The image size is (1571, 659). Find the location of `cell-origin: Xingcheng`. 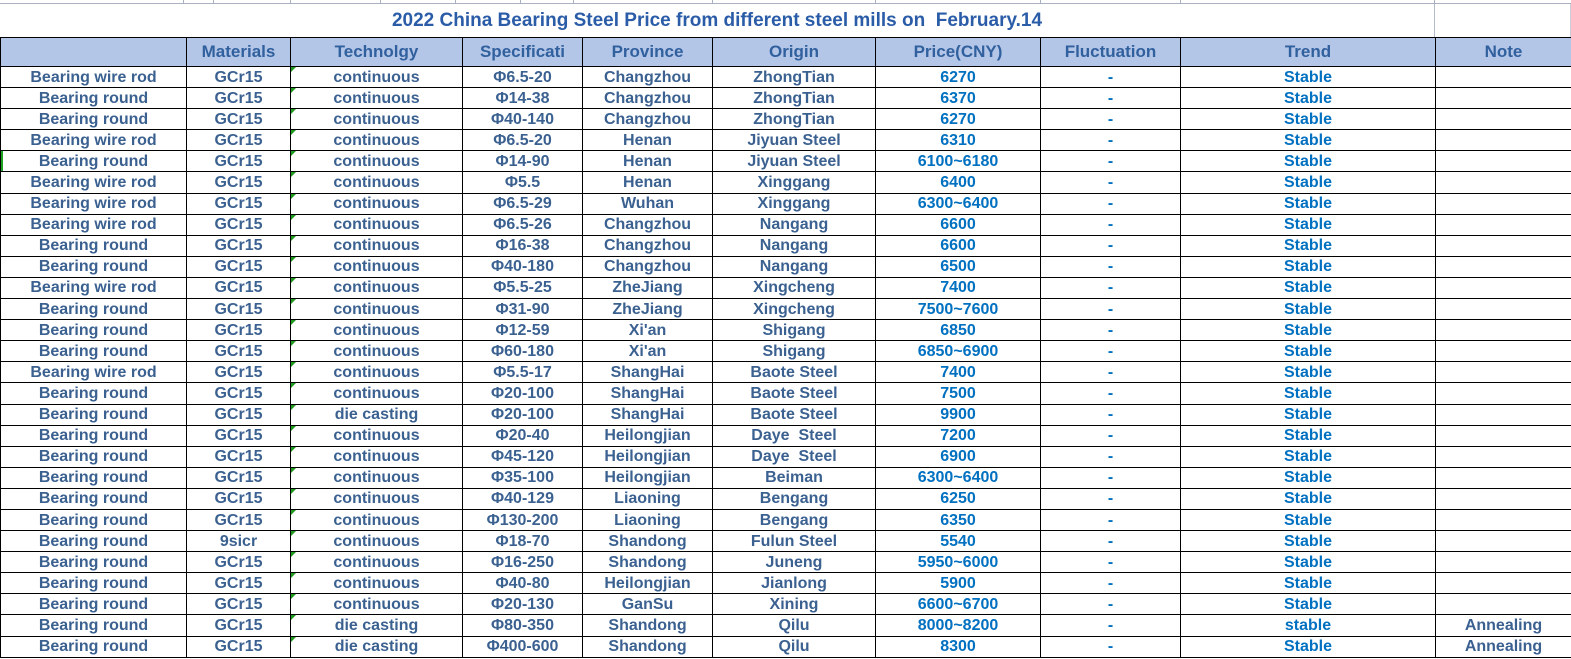

cell-origin: Xingcheng is located at coordinates (794, 309).